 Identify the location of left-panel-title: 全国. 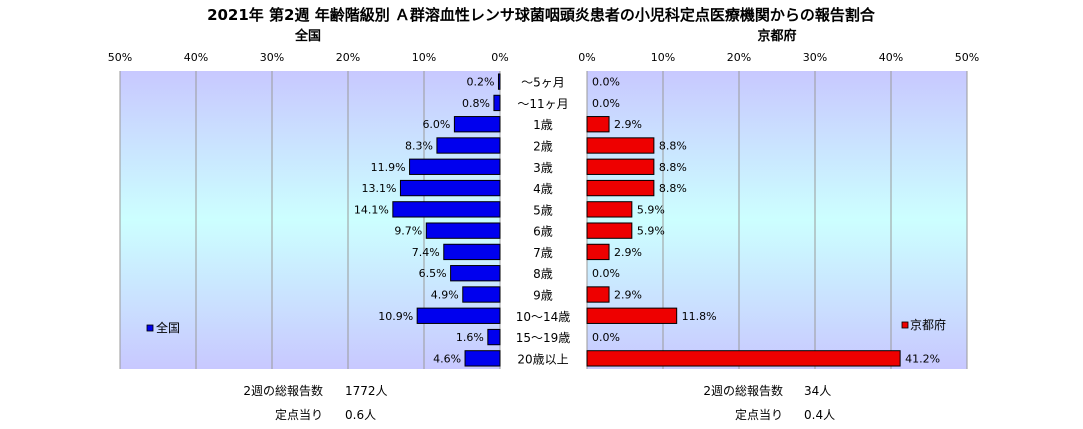
(307, 36).